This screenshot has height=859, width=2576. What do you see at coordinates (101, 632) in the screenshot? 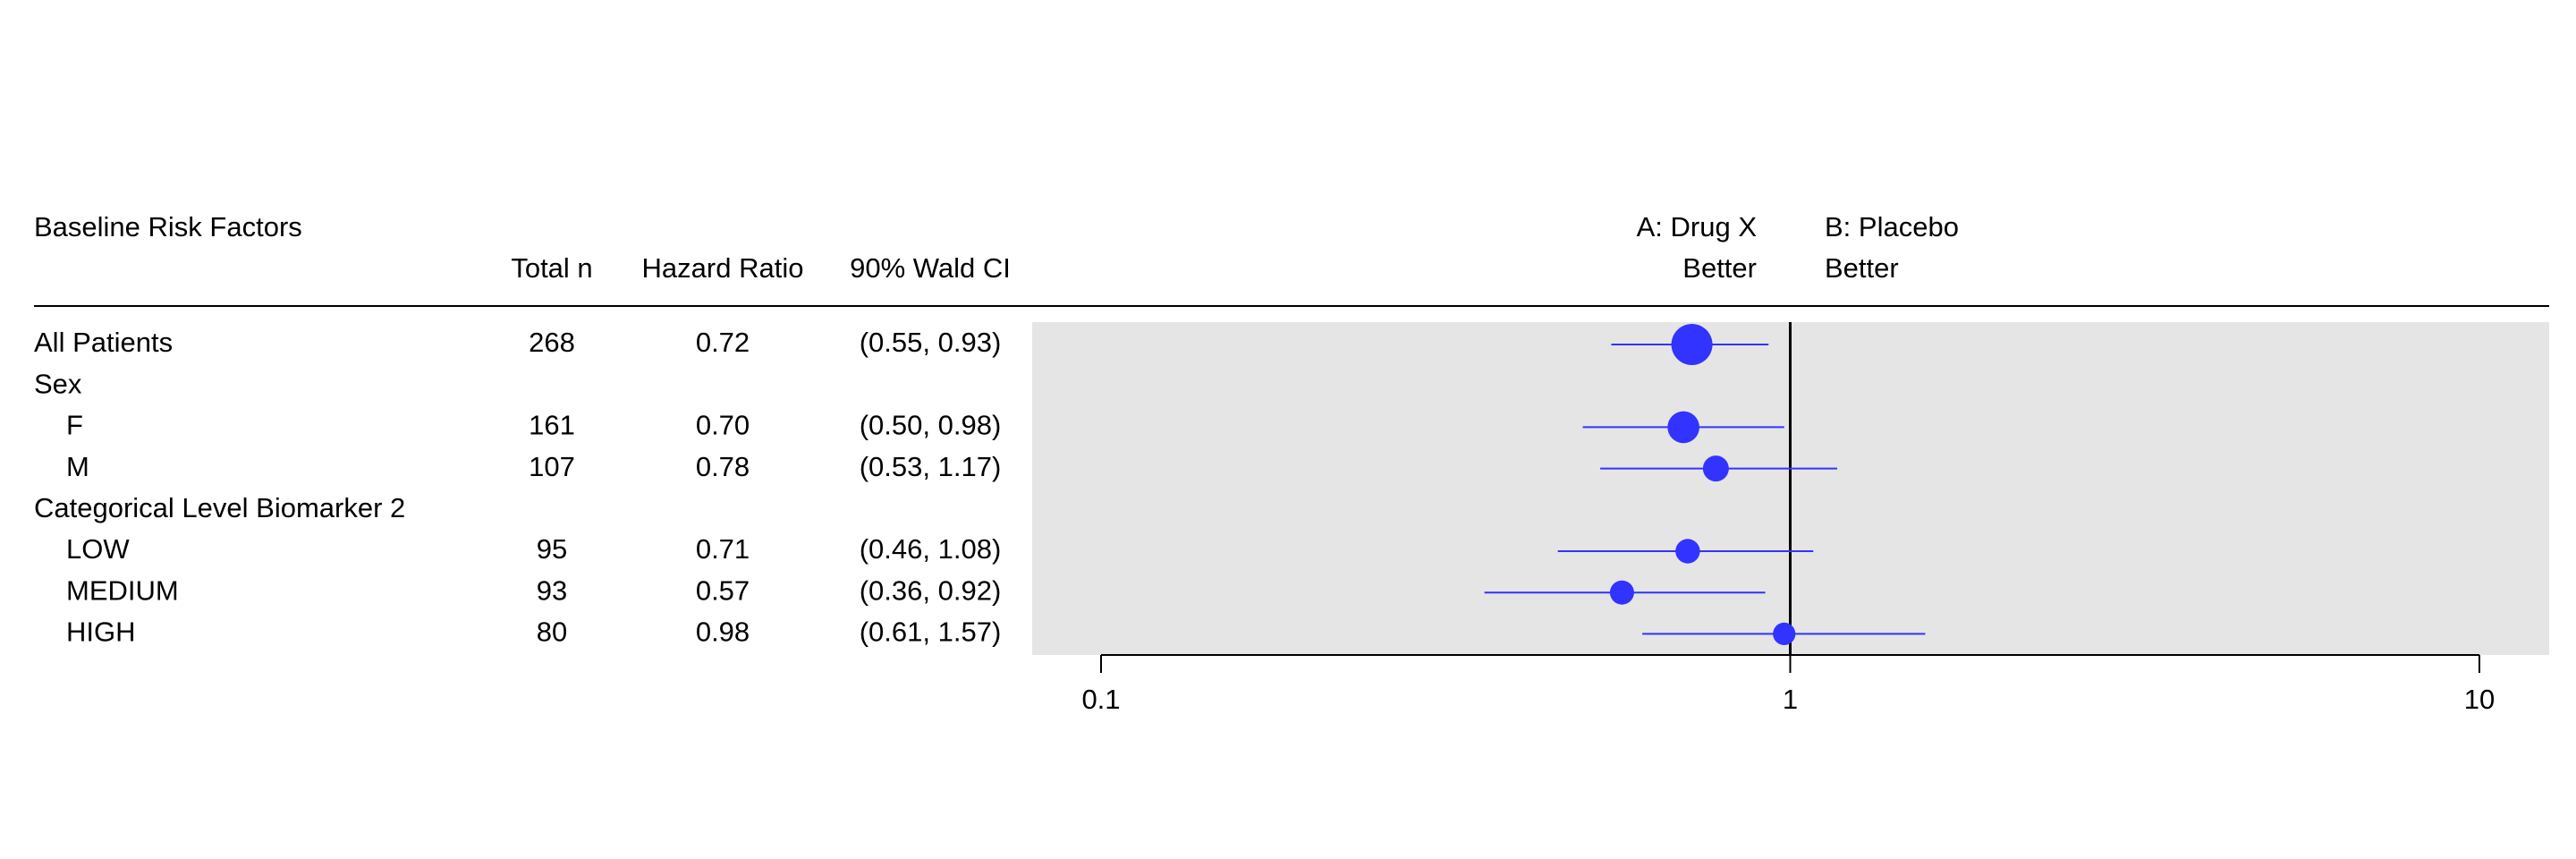
I see `row-label: HIGH` at bounding box center [101, 632].